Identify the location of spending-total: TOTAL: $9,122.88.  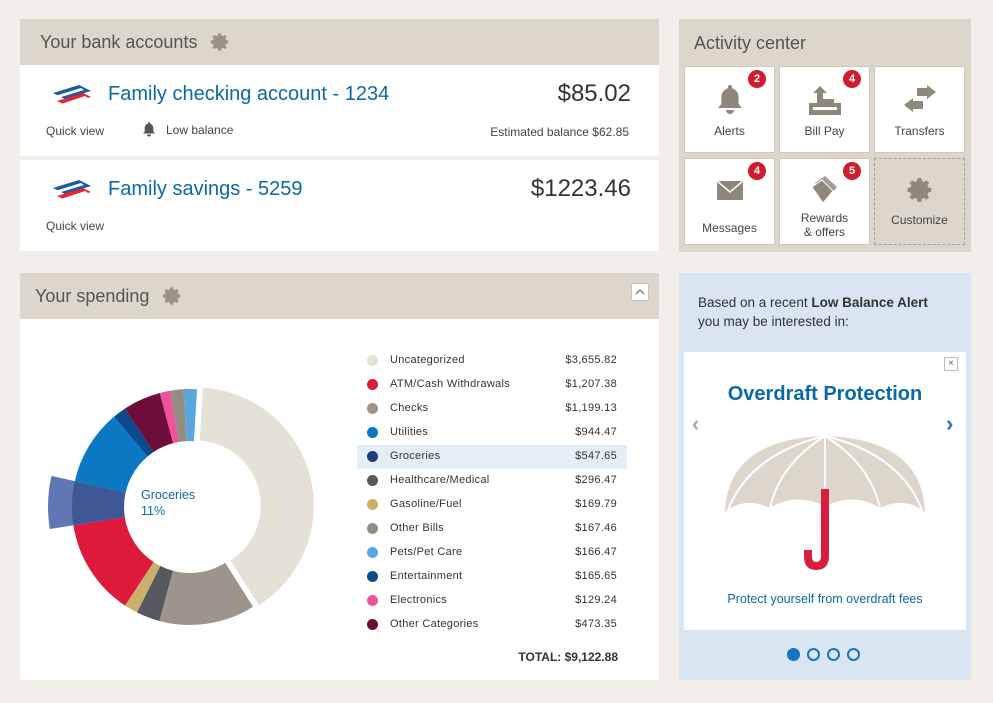
(568, 657).